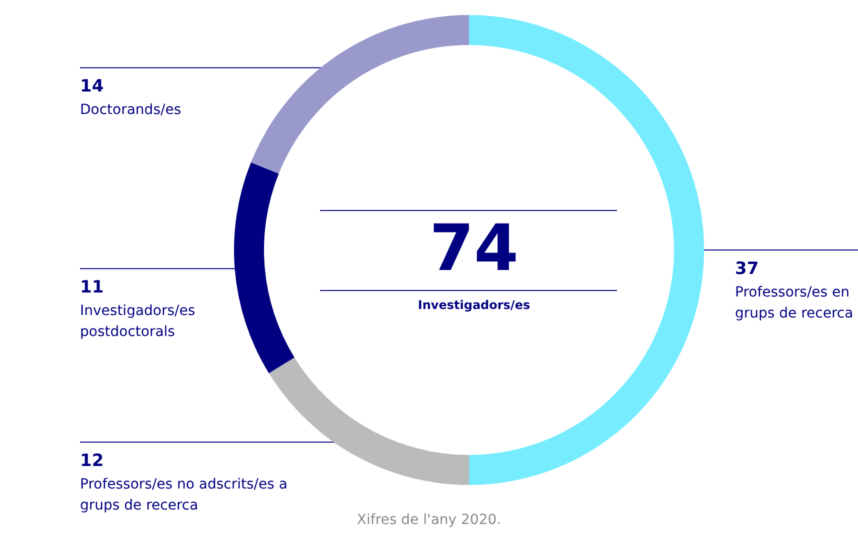  Describe the element at coordinates (138, 321) in the screenshot. I see `slice-label: Investigadors/es postdoctorals` at that location.